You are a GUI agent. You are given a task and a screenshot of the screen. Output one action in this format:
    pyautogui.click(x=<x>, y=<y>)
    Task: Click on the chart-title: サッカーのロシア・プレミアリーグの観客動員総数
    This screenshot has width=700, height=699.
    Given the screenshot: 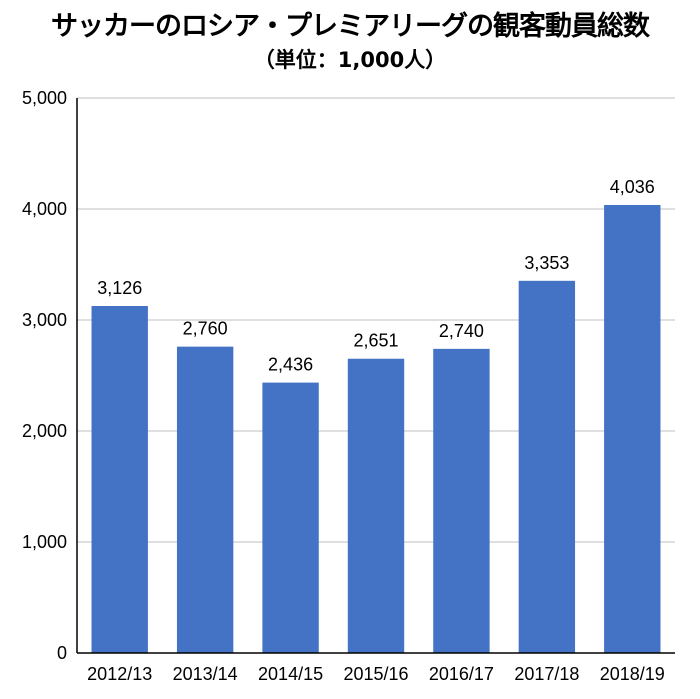 What is the action you would take?
    pyautogui.click(x=350, y=26)
    